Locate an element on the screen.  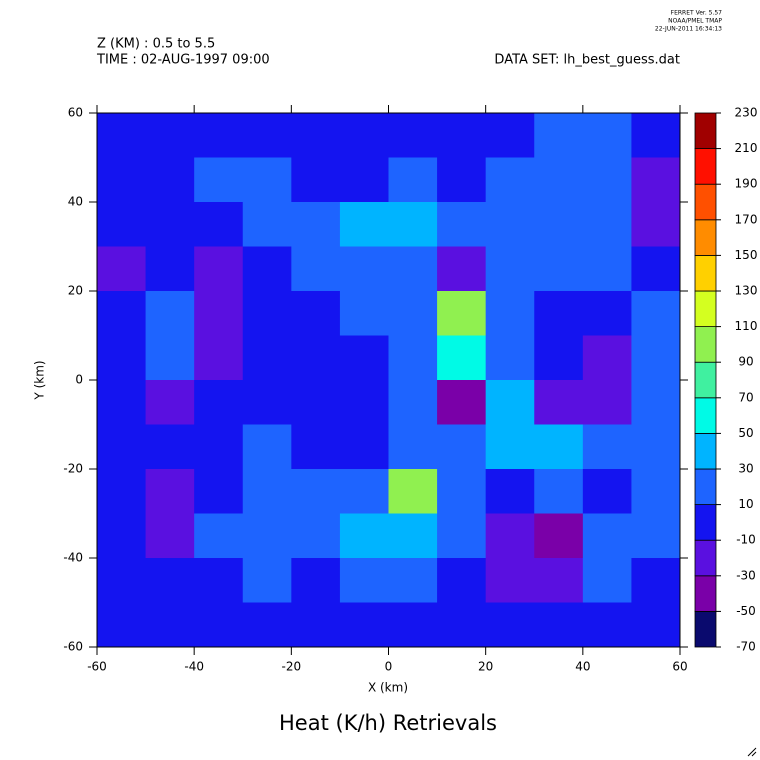
colorbar-label: 30 is located at coordinates (745, 469).